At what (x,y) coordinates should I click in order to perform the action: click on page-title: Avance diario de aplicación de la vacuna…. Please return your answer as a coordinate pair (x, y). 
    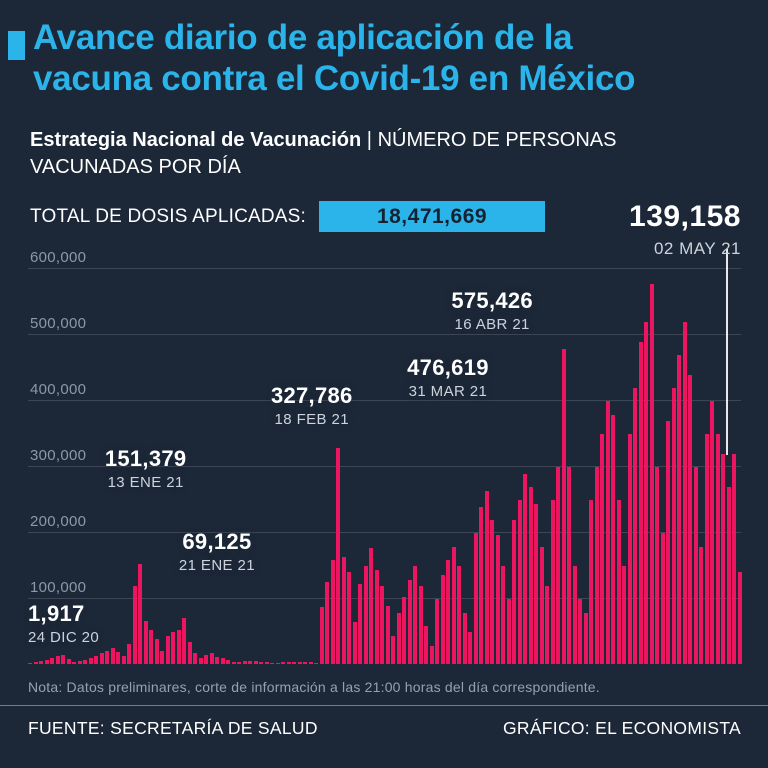
    Looking at the image, I should click on (334, 58).